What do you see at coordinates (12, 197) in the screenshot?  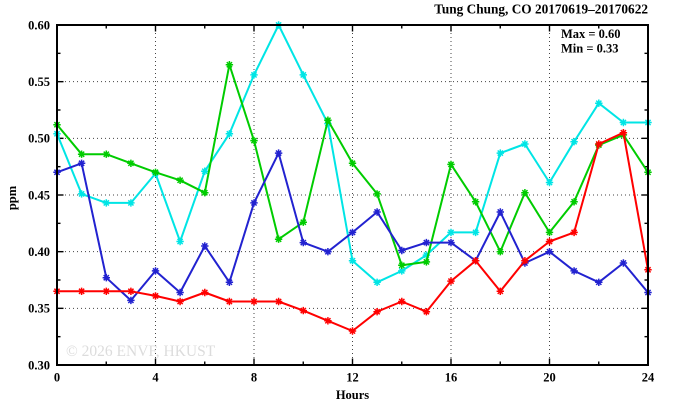 I see `y-axis-label: ppm` at bounding box center [12, 197].